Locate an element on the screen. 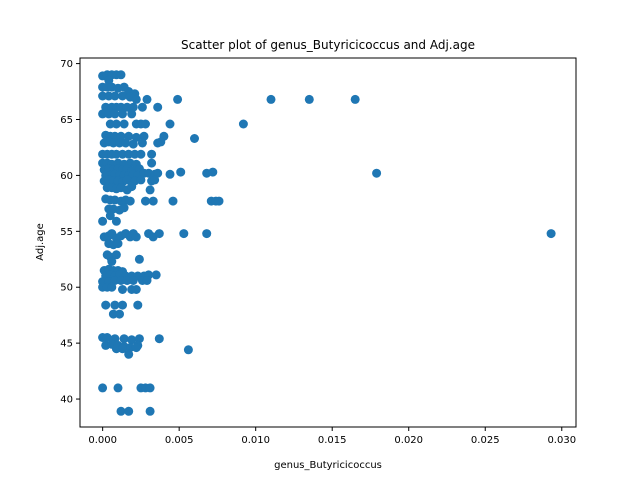  y-tick-label: 60 is located at coordinates (66, 176).